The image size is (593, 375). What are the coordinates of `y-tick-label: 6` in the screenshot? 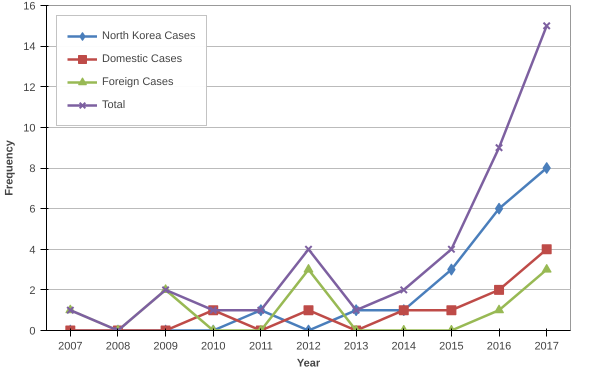 It's located at (32, 210).